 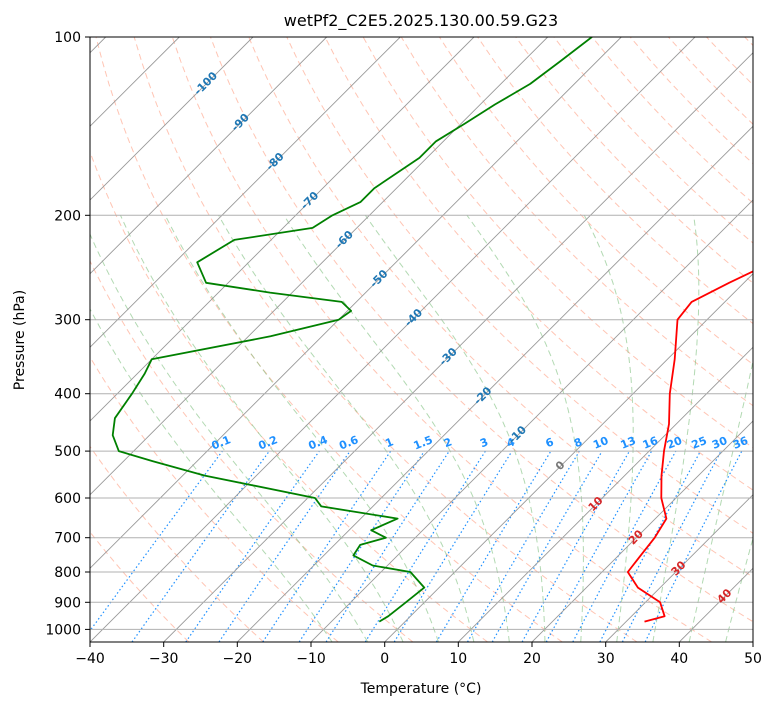 I want to click on mixing-ratio-label: 16, so click(x=650, y=443).